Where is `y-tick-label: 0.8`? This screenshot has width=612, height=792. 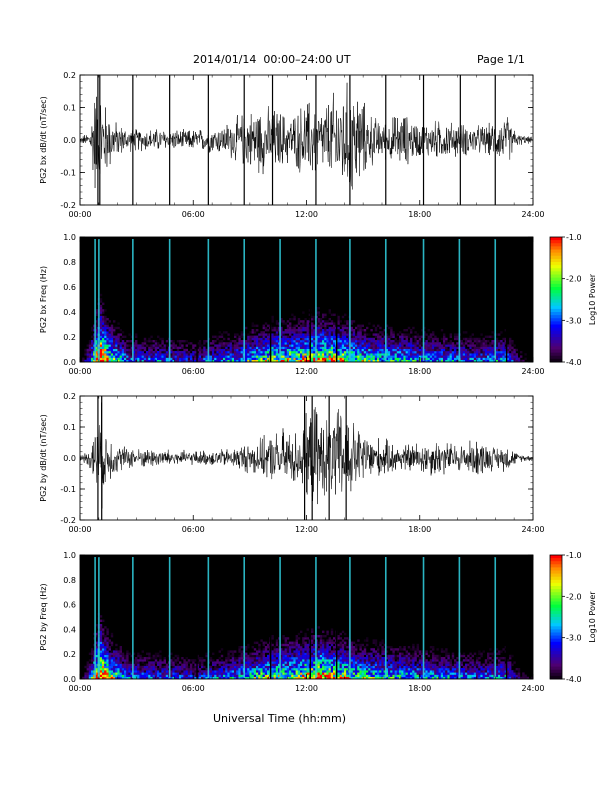
y-tick-label: 0.8 is located at coordinates (69, 262).